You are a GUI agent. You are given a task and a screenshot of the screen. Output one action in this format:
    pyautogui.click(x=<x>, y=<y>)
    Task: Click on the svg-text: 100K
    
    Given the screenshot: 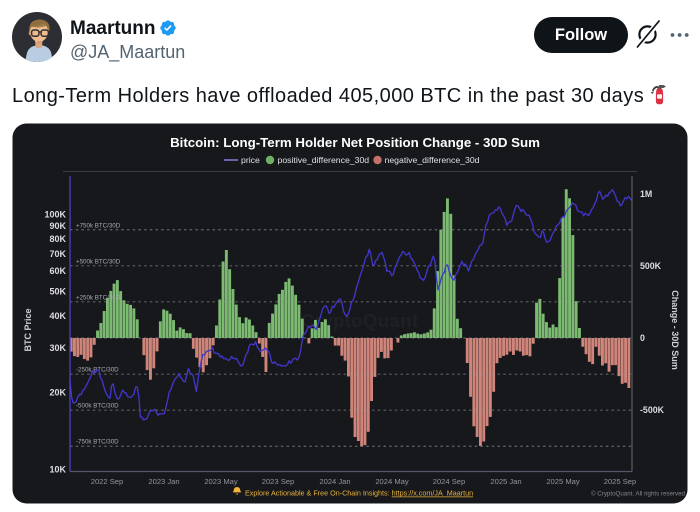 What is the action you would take?
    pyautogui.click(x=55, y=215)
    